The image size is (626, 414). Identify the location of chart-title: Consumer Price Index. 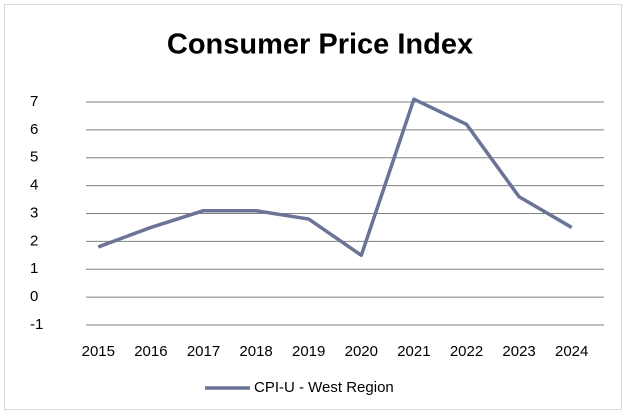
(320, 45).